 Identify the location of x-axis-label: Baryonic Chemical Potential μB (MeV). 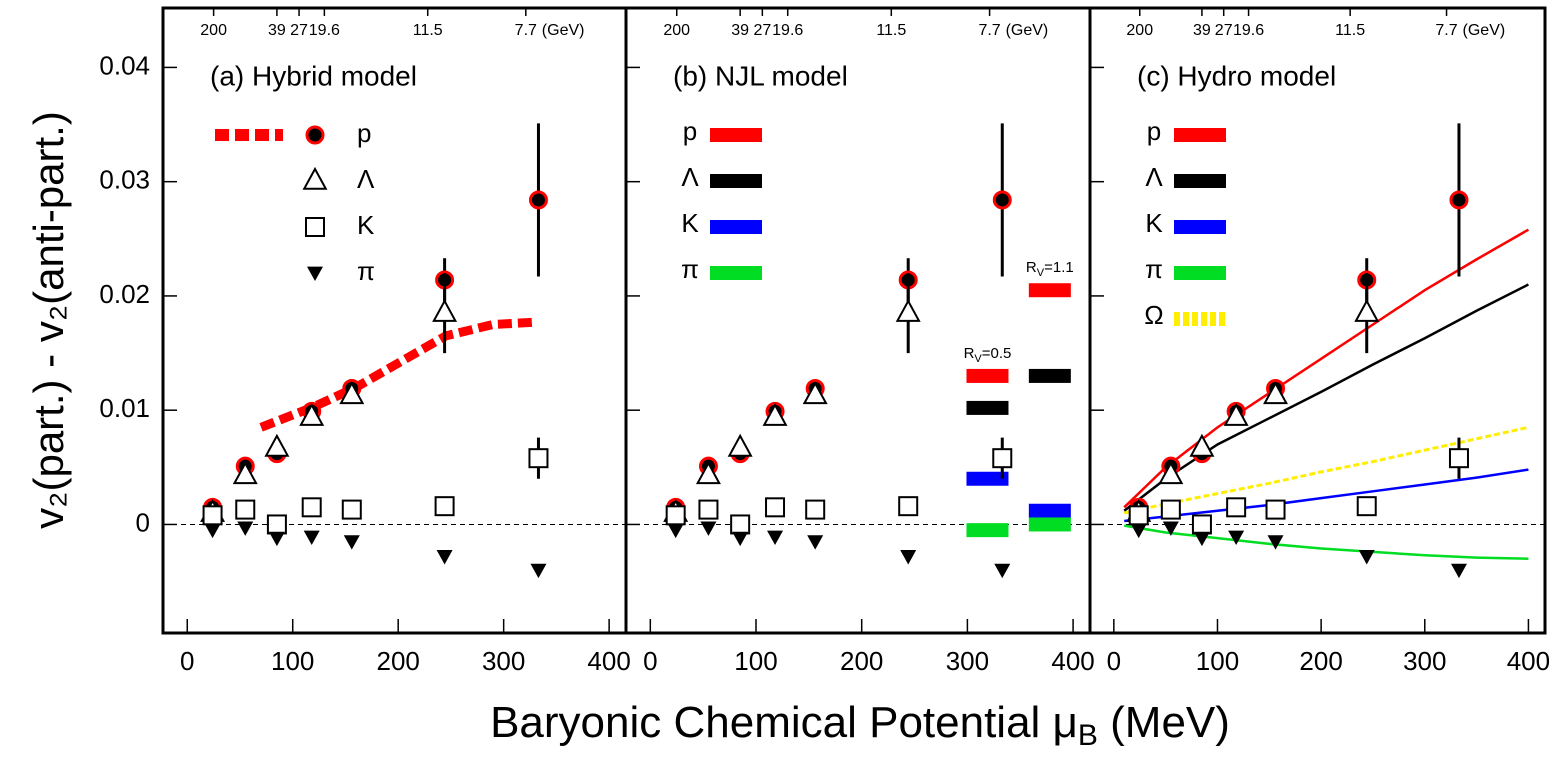
(860, 725).